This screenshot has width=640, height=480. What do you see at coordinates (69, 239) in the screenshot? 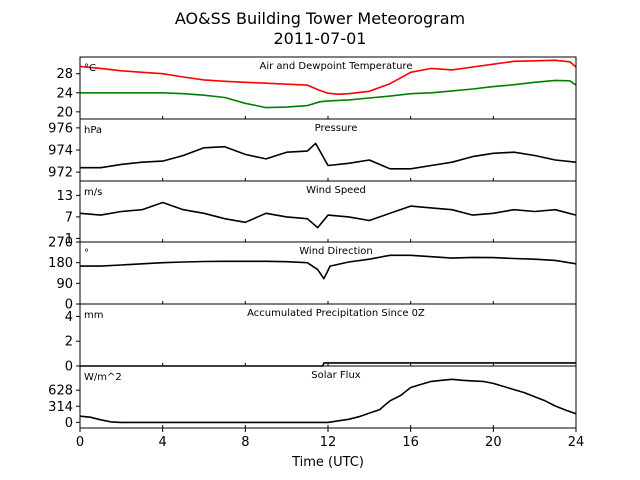
I see `wind_speed-y-tick-label: 1` at bounding box center [69, 239].